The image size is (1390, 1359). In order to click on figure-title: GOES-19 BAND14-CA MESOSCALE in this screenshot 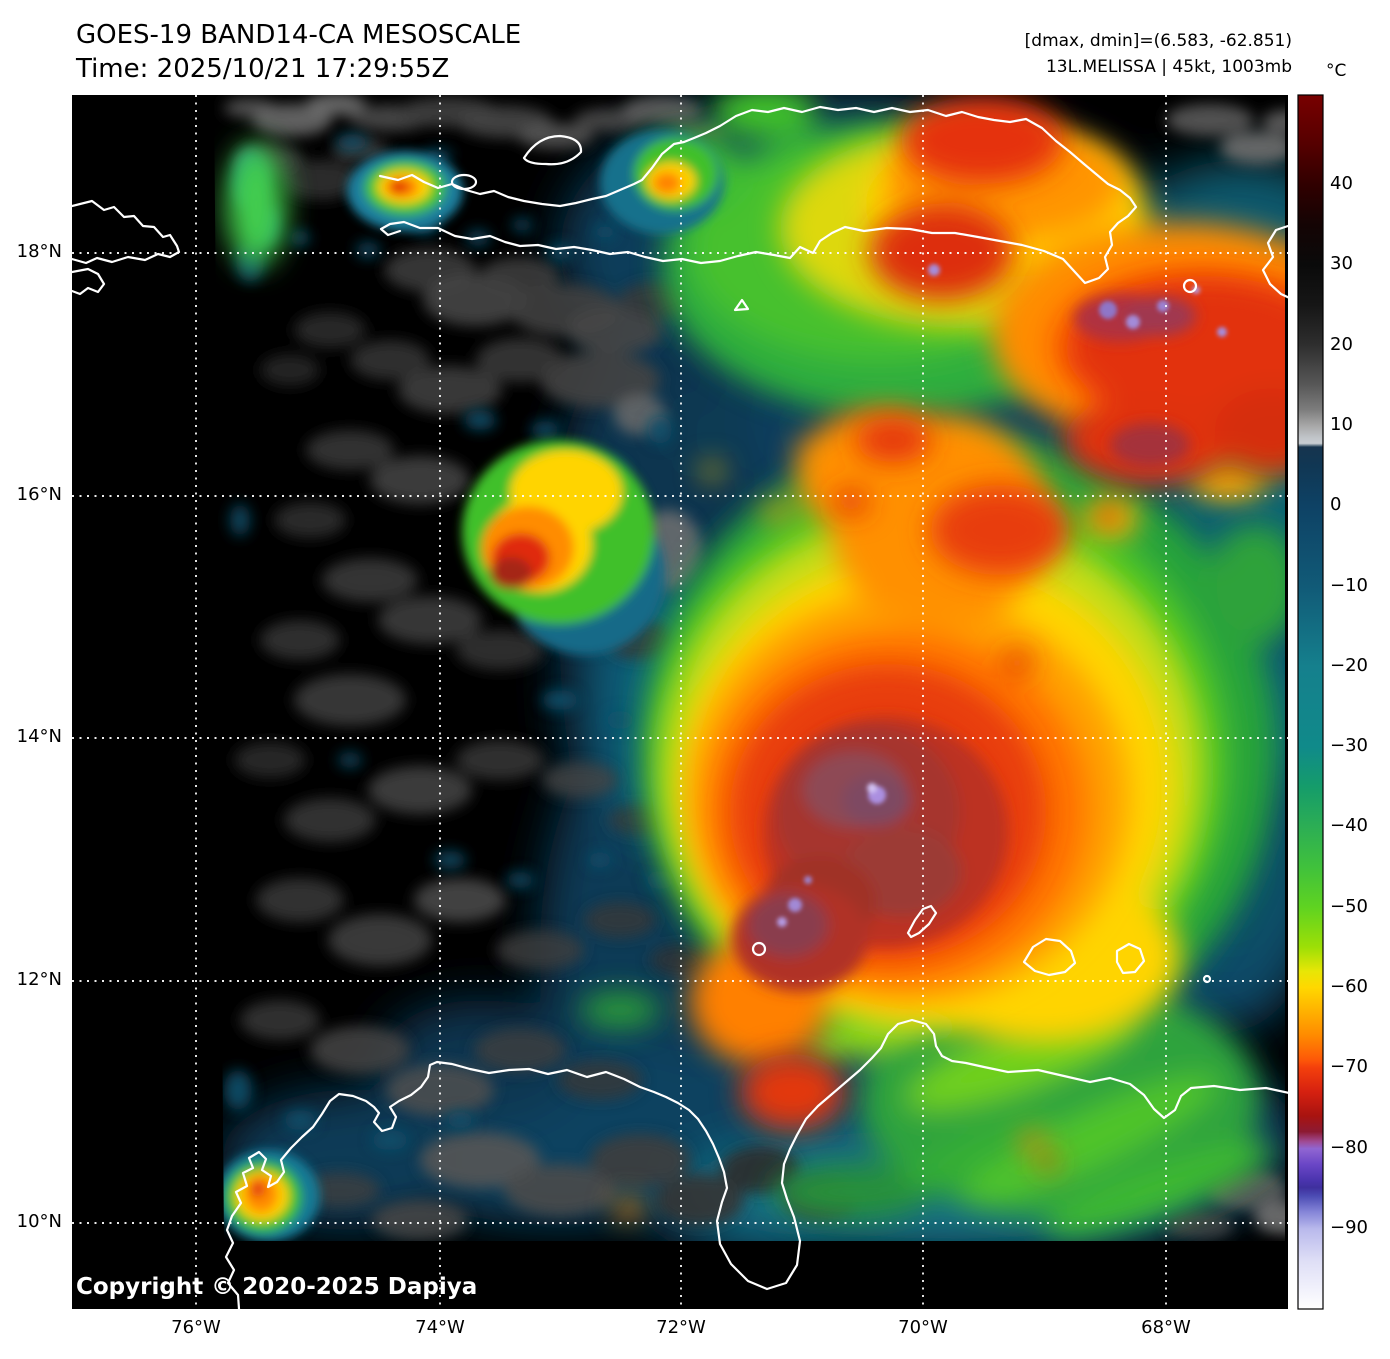, I will do `click(299, 35)`.